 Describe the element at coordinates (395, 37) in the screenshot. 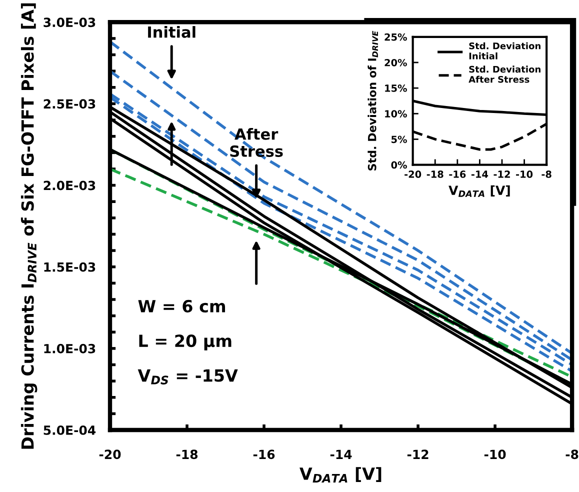

I see `y-tick-label: 25%` at that location.